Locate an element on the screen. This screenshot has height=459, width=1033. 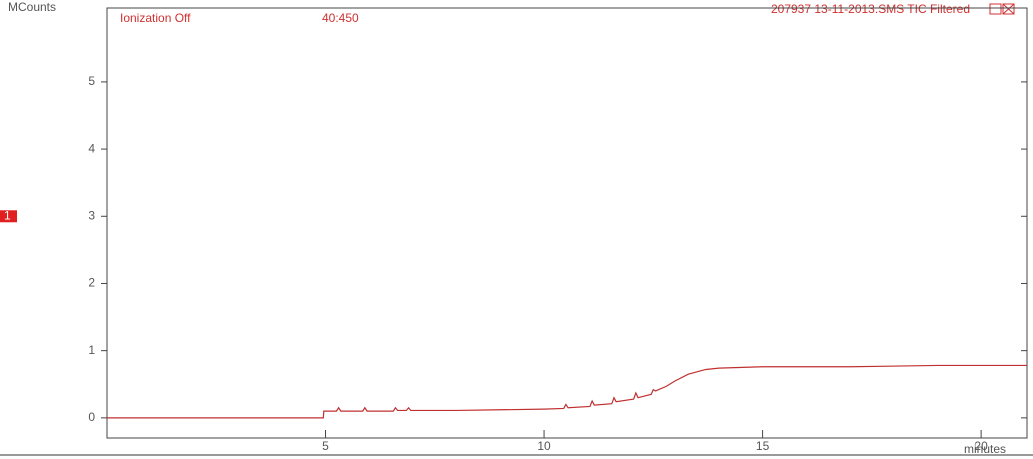
x-tick-label: 5 is located at coordinates (325, 446).